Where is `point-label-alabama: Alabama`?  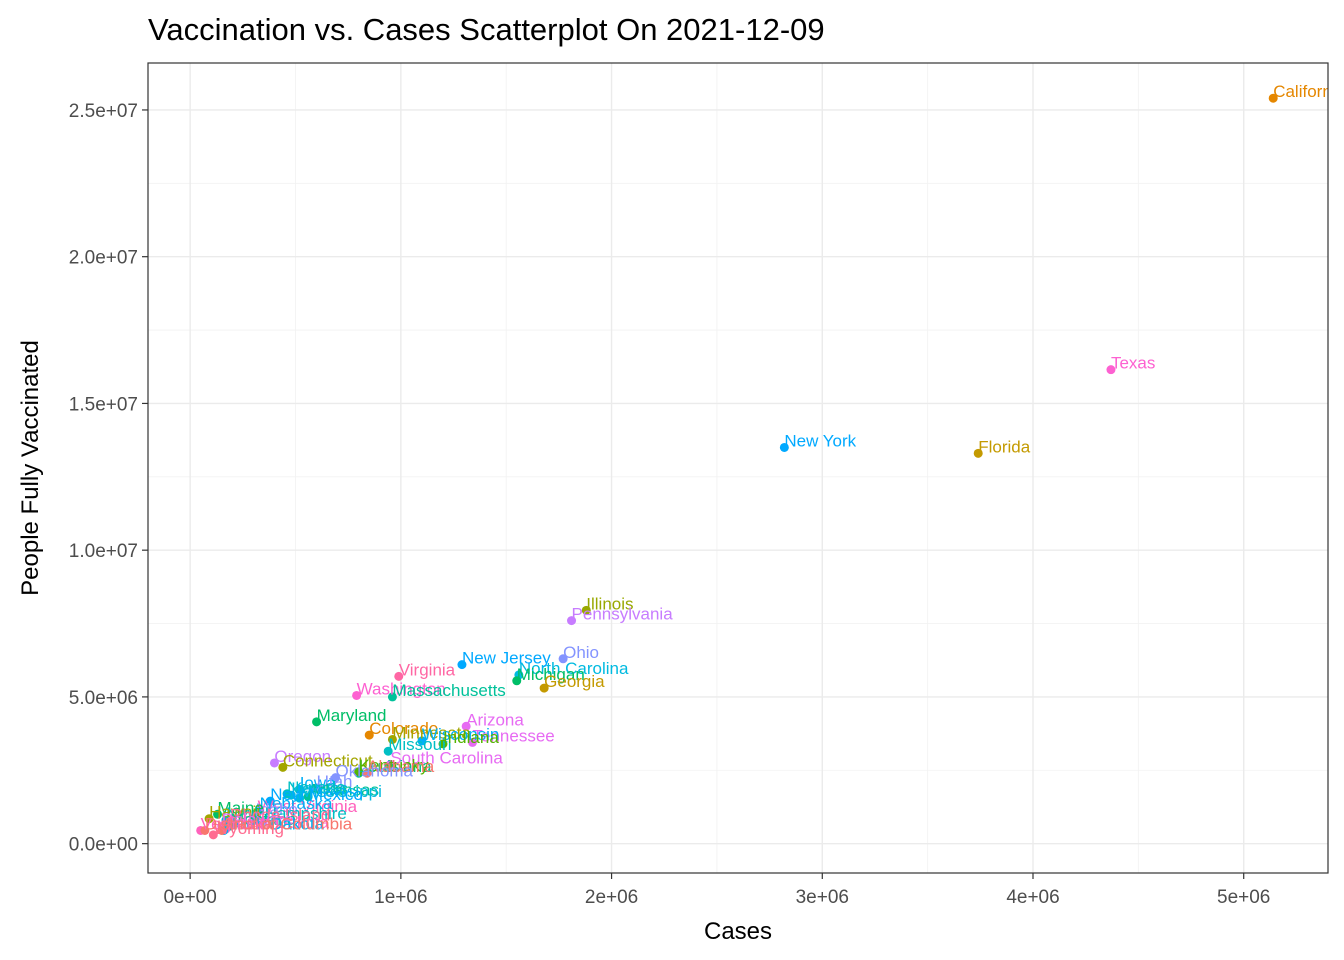
point-label-alabama: Alabama is located at coordinates (401, 766).